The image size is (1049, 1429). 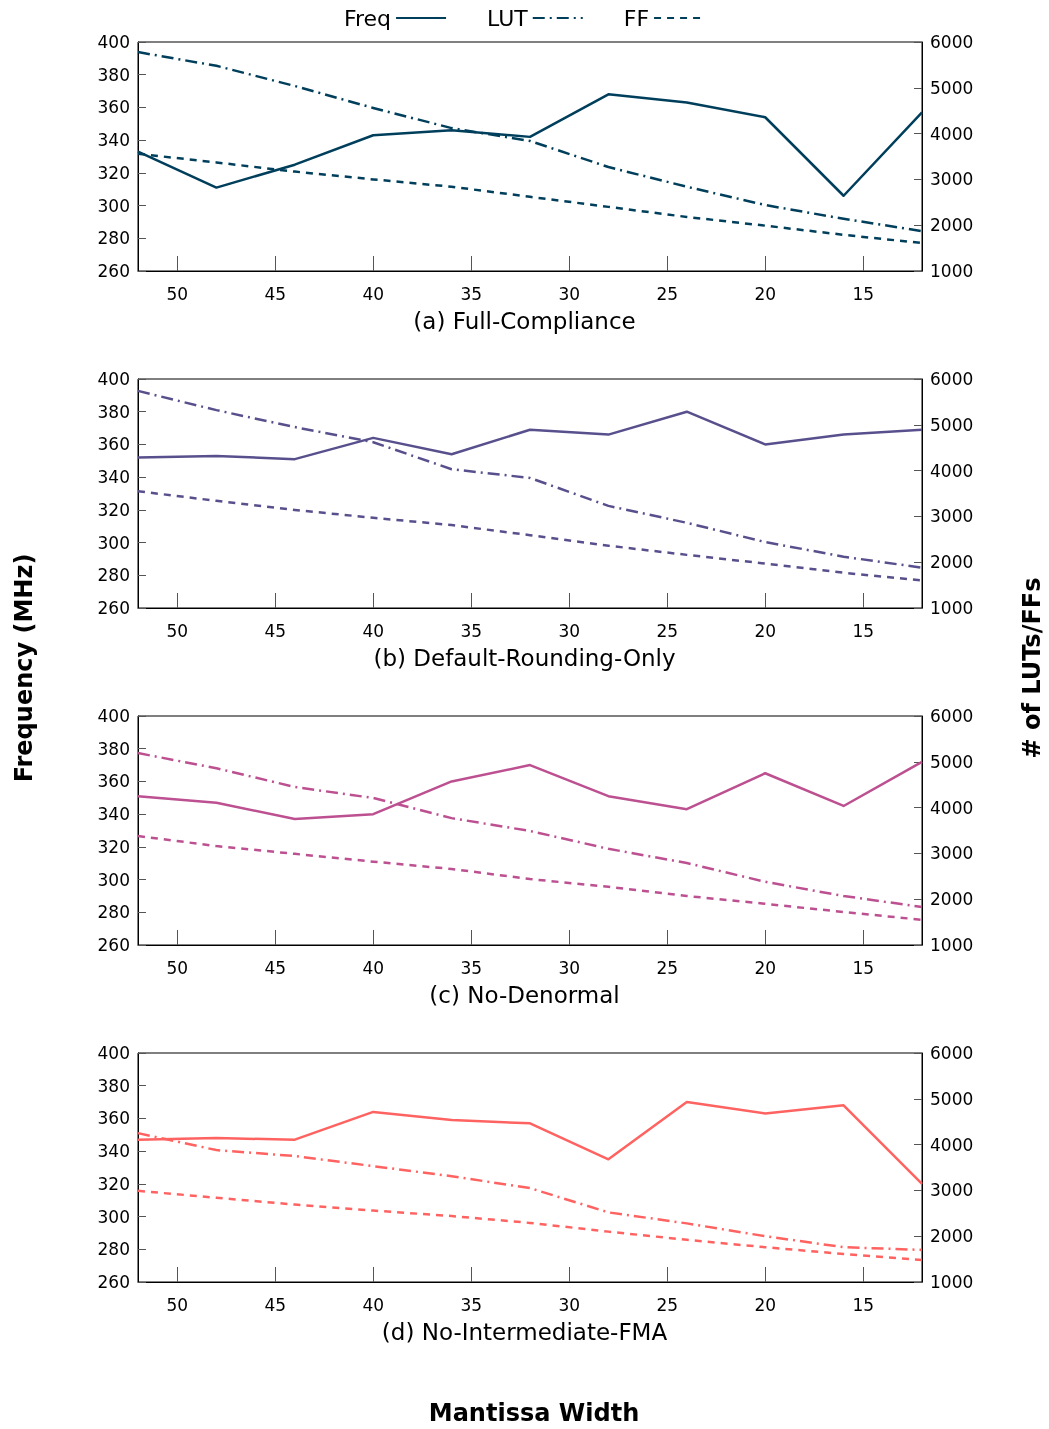 What do you see at coordinates (636, 18) in the screenshot?
I see `legend-label: FF` at bounding box center [636, 18].